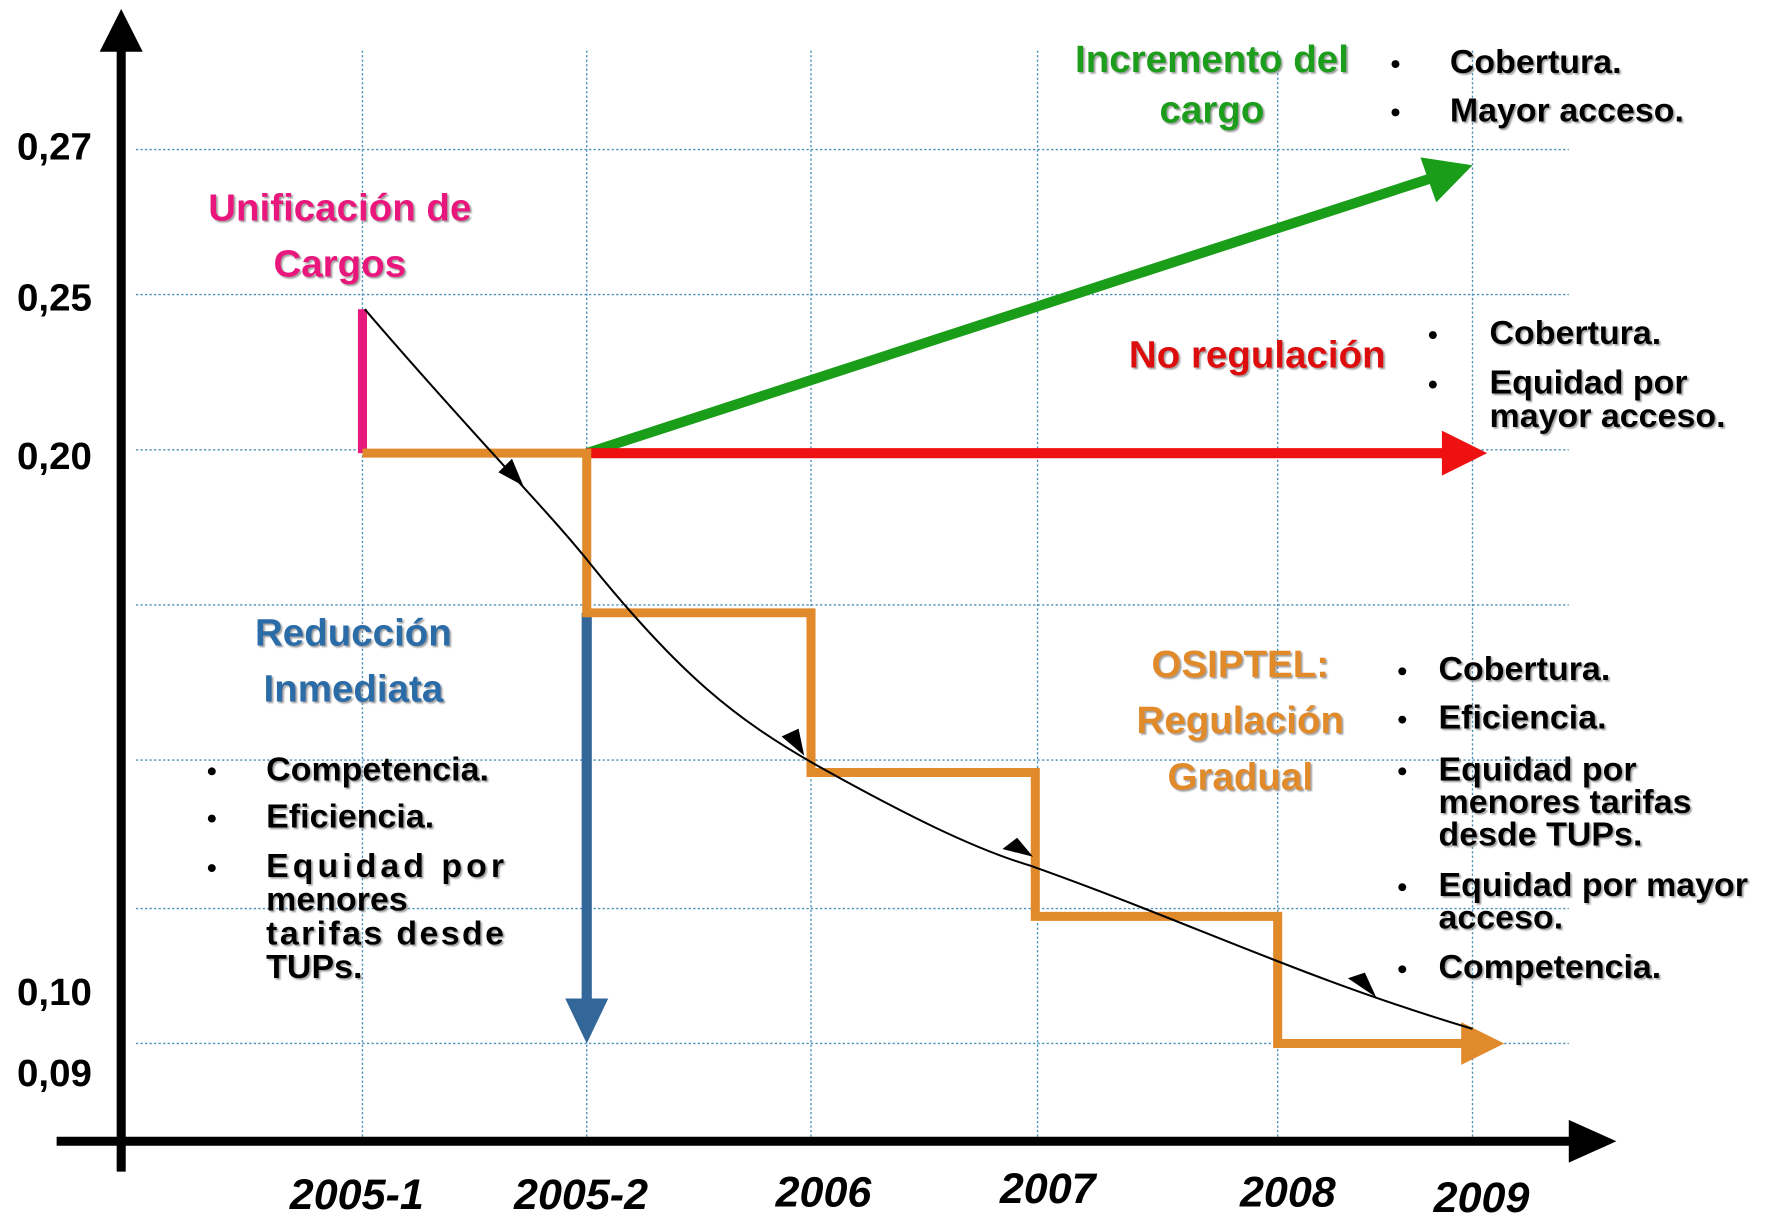 The image size is (1767, 1220). Describe the element at coordinates (587, 1021) in the screenshot. I see `reduction-arrow` at that location.